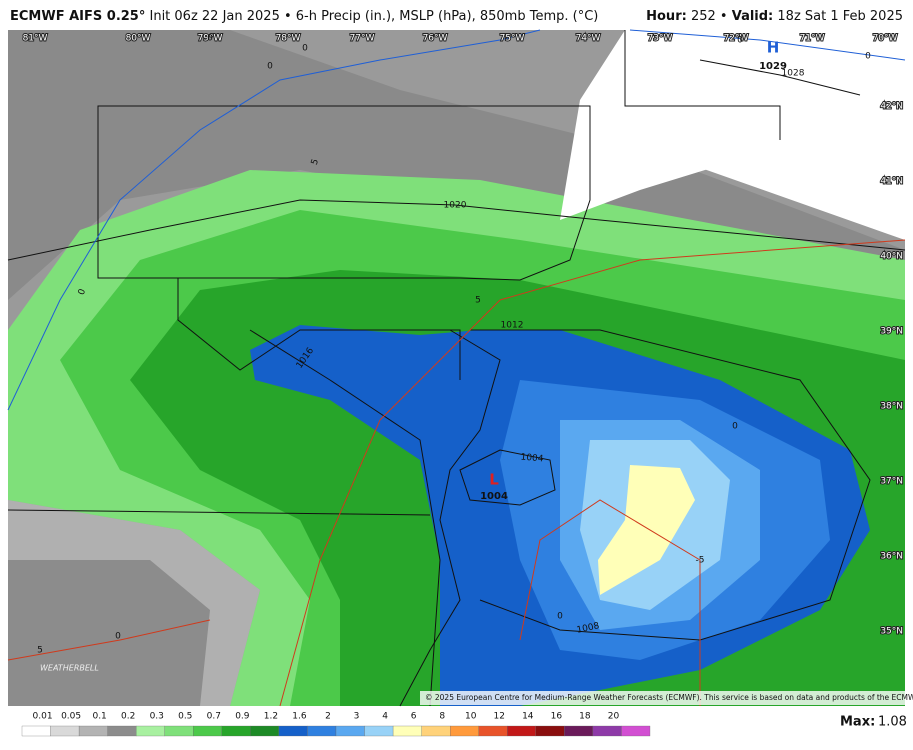 Image resolution: width=913 pixels, height=750 pixels. What do you see at coordinates (660, 39) in the screenshot?
I see `longitude-label: 73°W` at bounding box center [660, 39].